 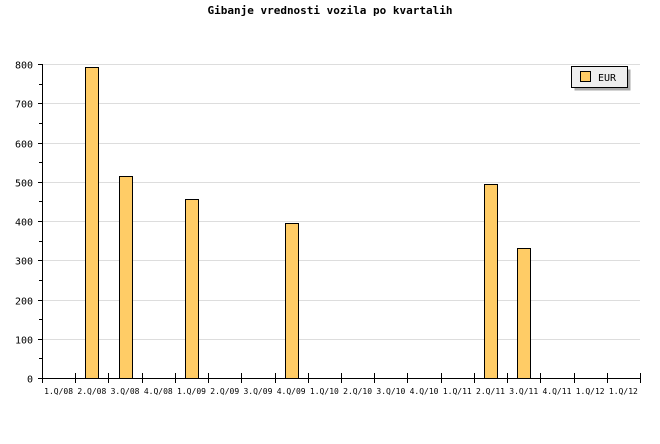 I want to click on x-tick-label: 1.Q/10, so click(x=324, y=391).